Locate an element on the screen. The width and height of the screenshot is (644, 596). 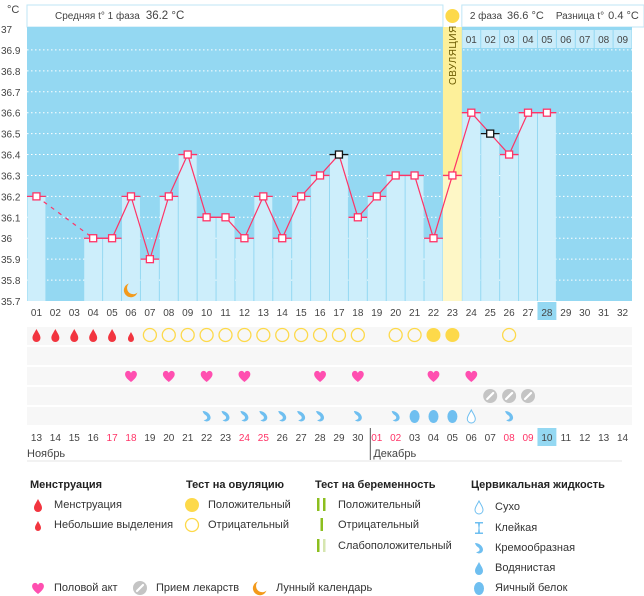
legend-moon: Лунный календарь is located at coordinates (312, 588).